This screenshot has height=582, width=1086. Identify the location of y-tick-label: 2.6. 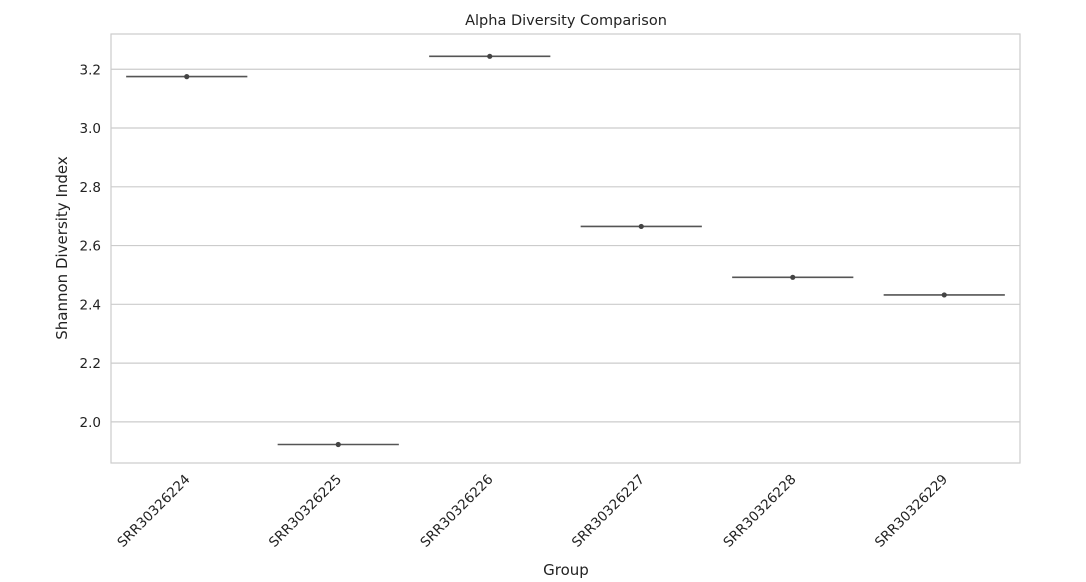
(90, 247).